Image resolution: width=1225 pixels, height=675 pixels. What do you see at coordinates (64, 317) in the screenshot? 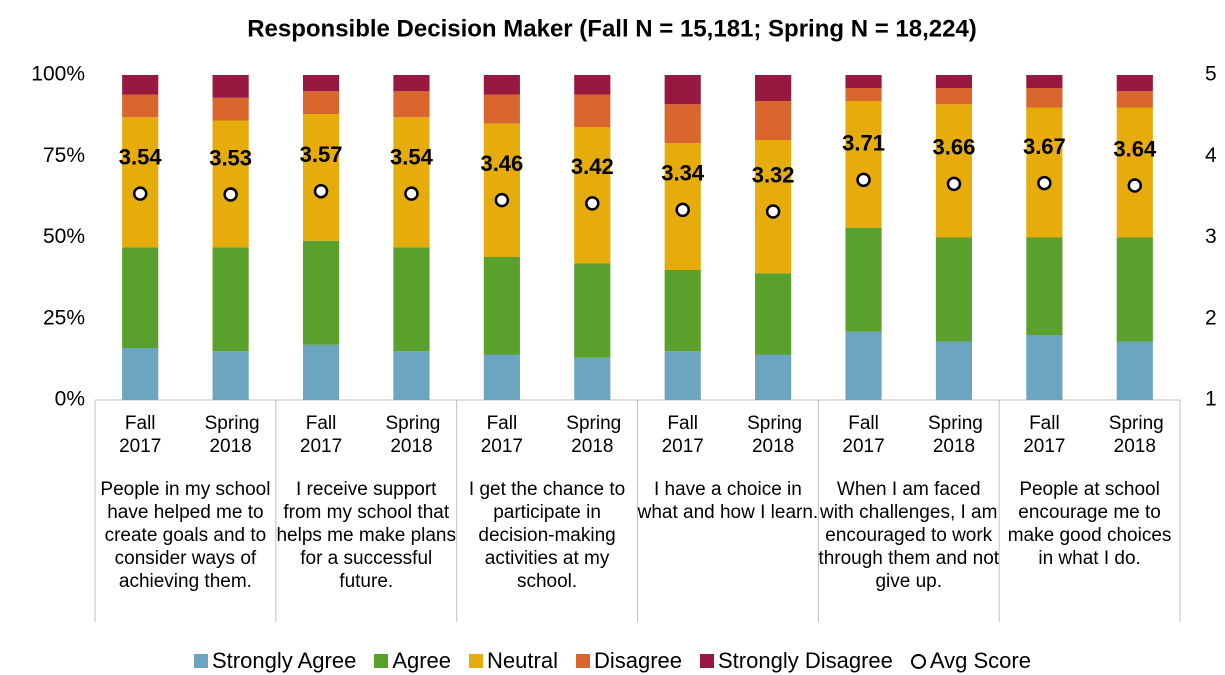
I see `y-tick-label: 25%` at bounding box center [64, 317].